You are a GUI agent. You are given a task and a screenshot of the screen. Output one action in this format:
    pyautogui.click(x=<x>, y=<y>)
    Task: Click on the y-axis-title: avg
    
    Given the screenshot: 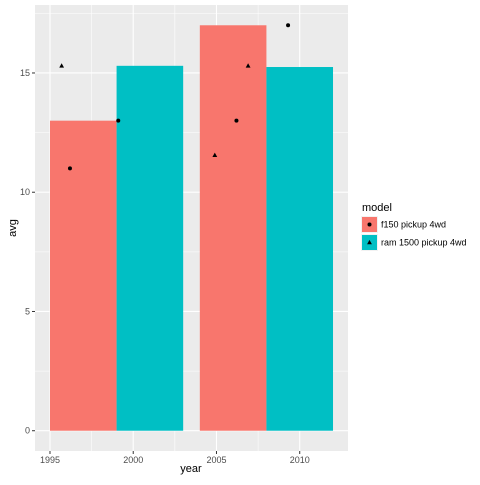 What is the action you would take?
    pyautogui.click(x=13, y=228)
    